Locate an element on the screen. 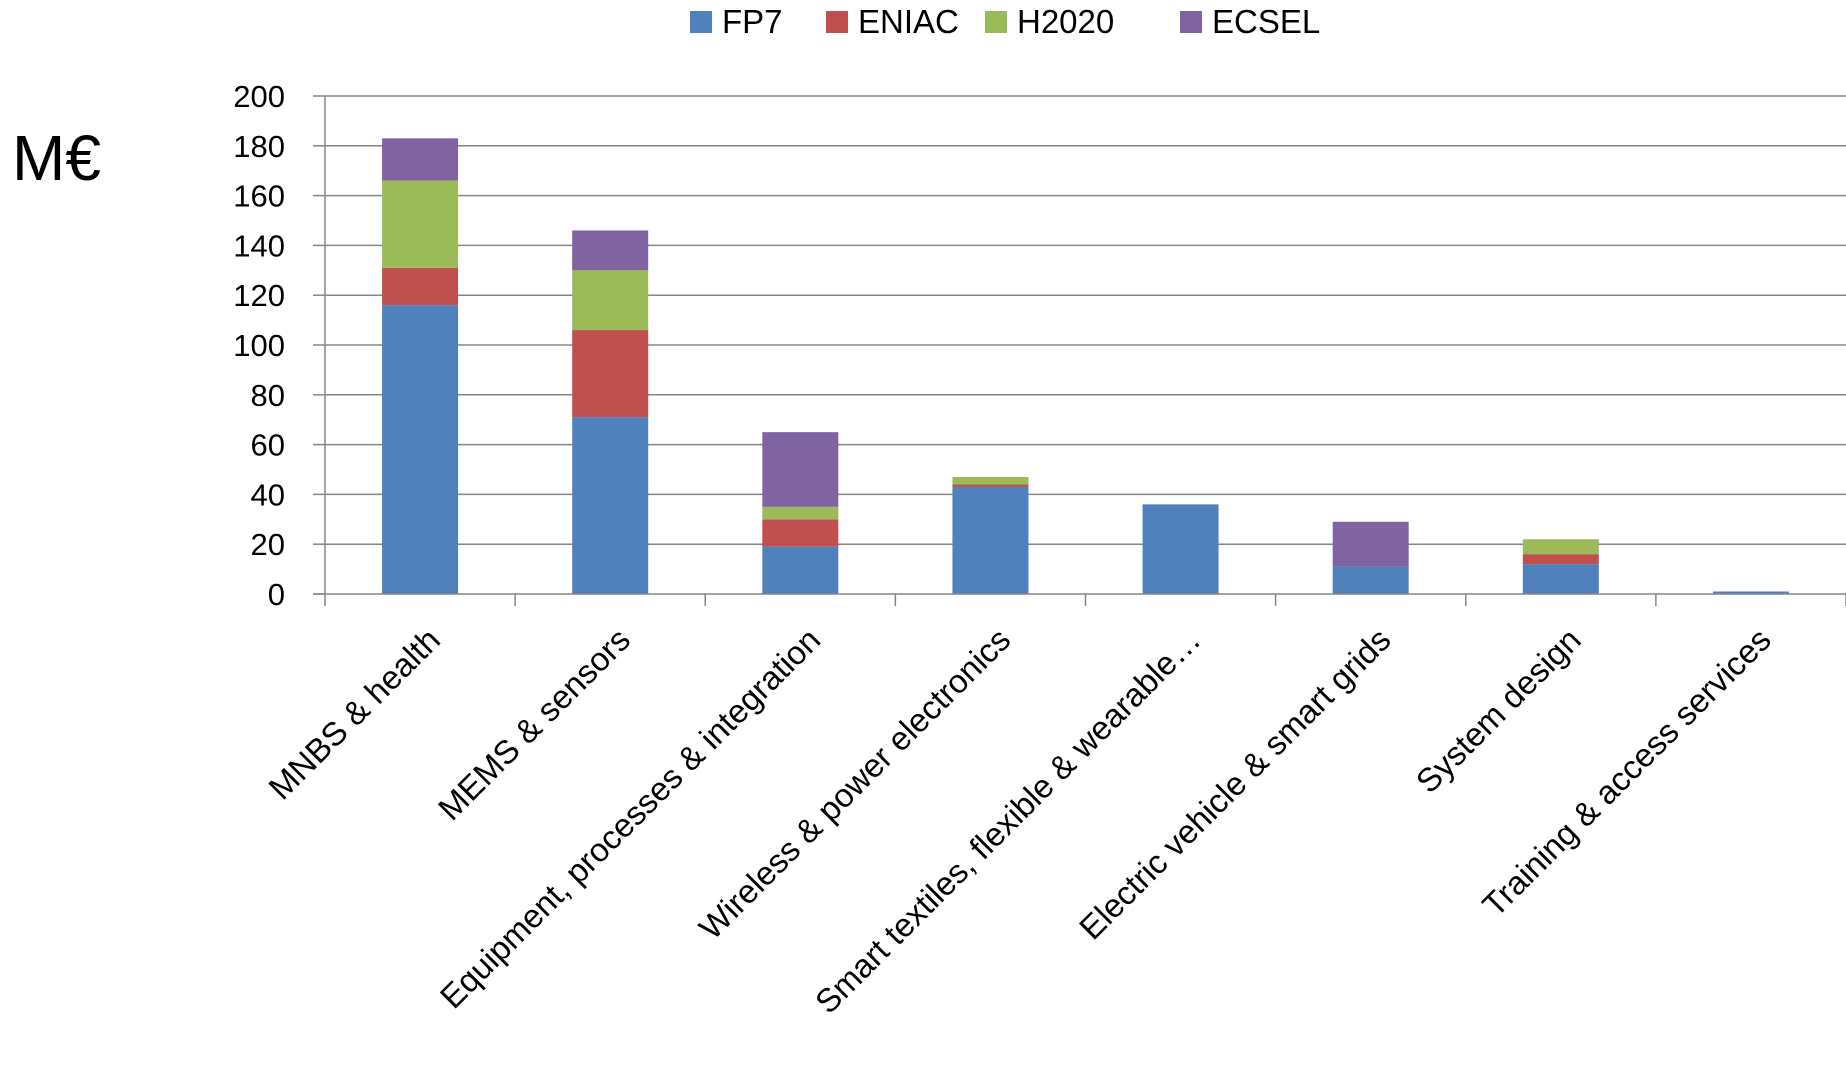 Image resolution: width=1846 pixels, height=1088 pixels. legend-swatch-fp7 is located at coordinates (701, 22).